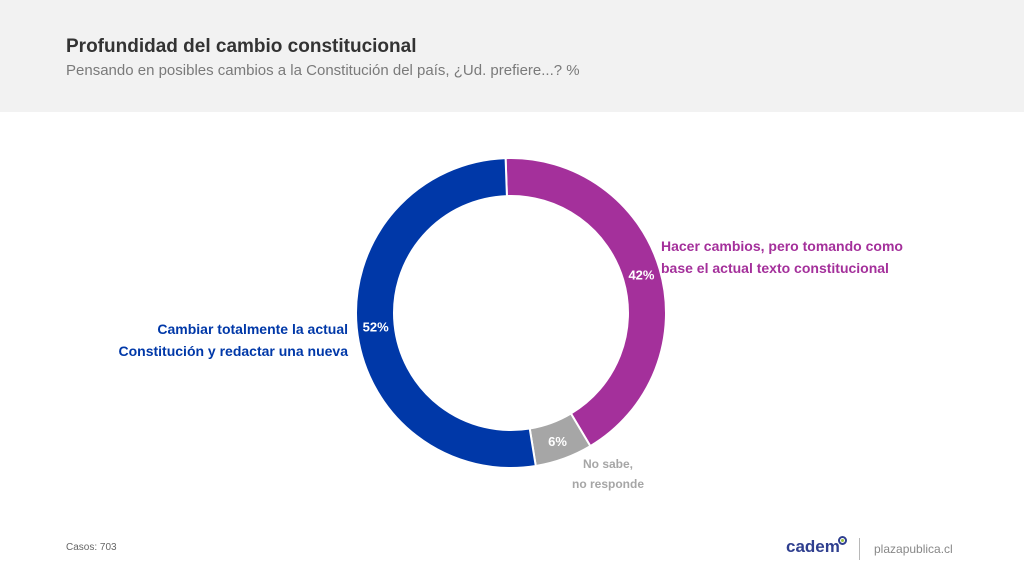 Image resolution: width=1024 pixels, height=573 pixels. Describe the element at coordinates (91, 547) in the screenshot. I see `cases-count: Casos: 703` at that location.